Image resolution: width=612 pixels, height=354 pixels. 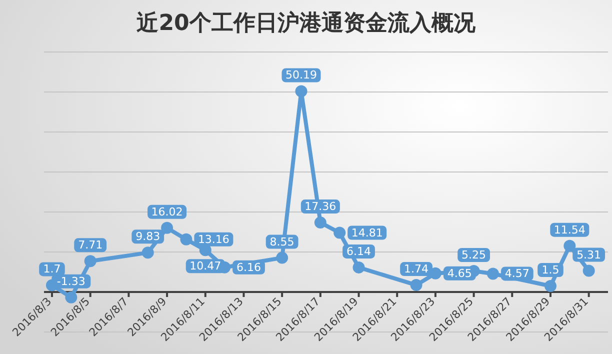 I want to click on data-label: 6.14, so click(x=359, y=251).